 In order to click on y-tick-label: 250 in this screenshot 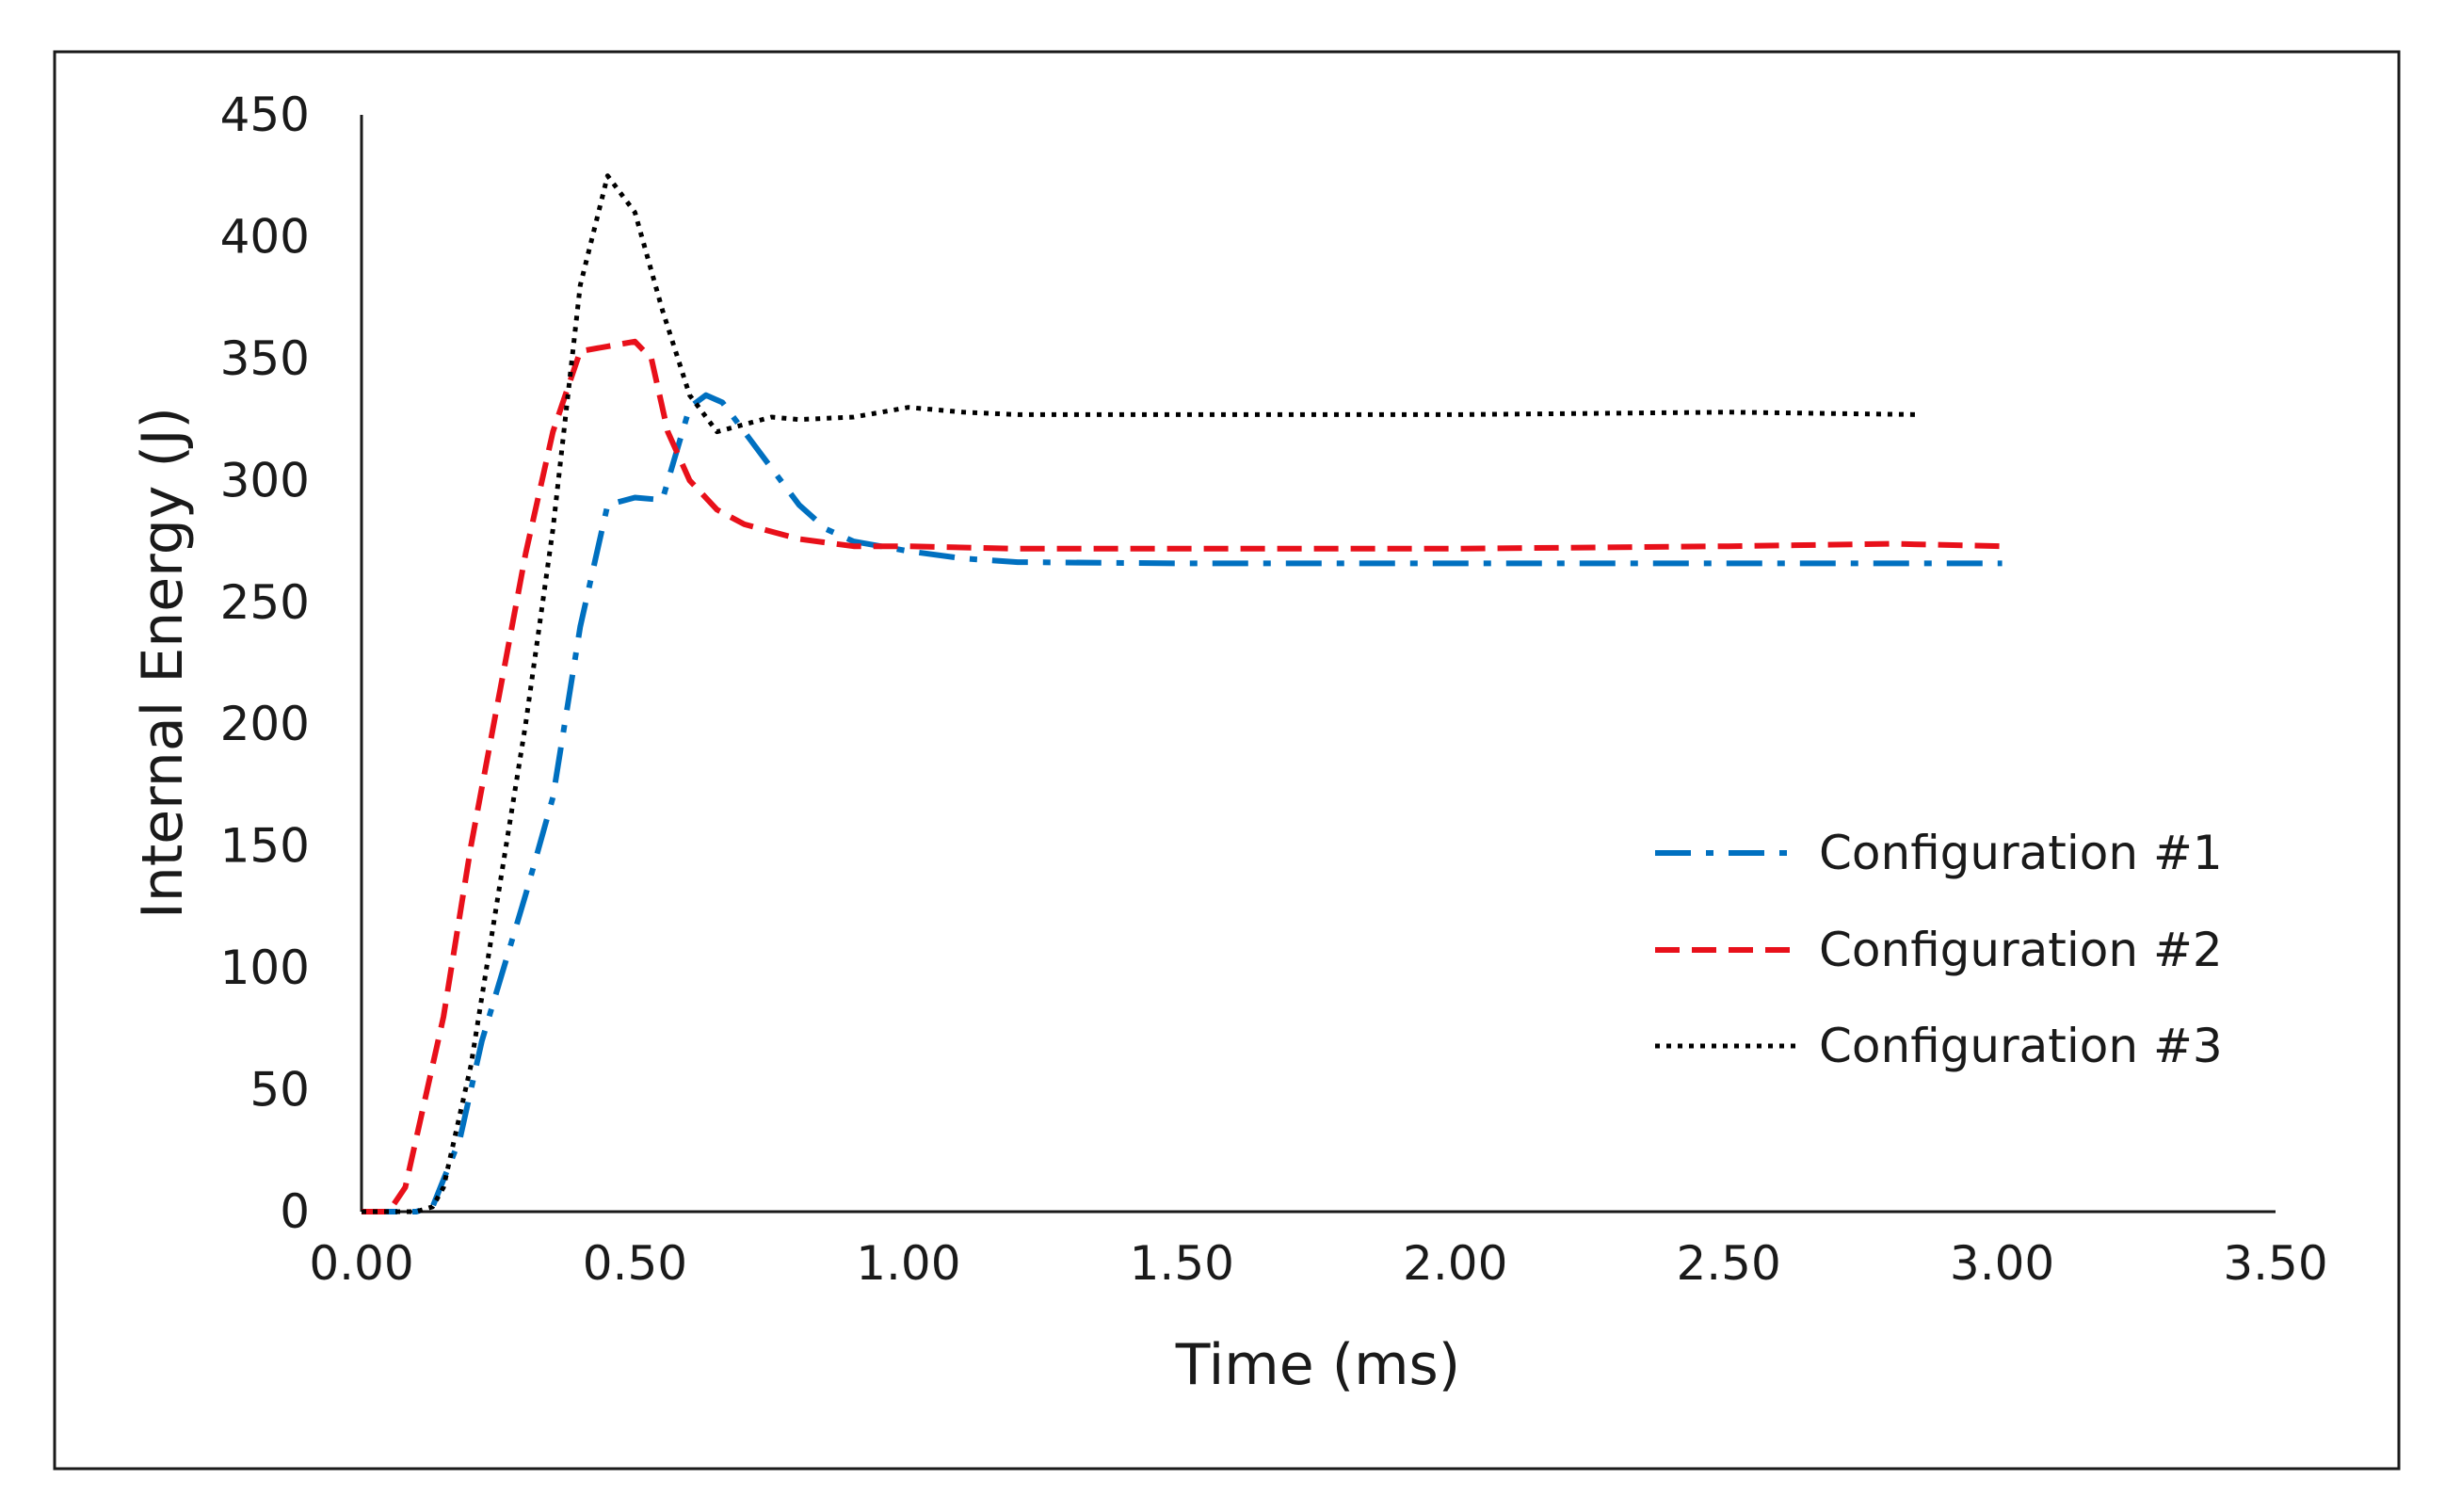, I will do `click(265, 602)`.